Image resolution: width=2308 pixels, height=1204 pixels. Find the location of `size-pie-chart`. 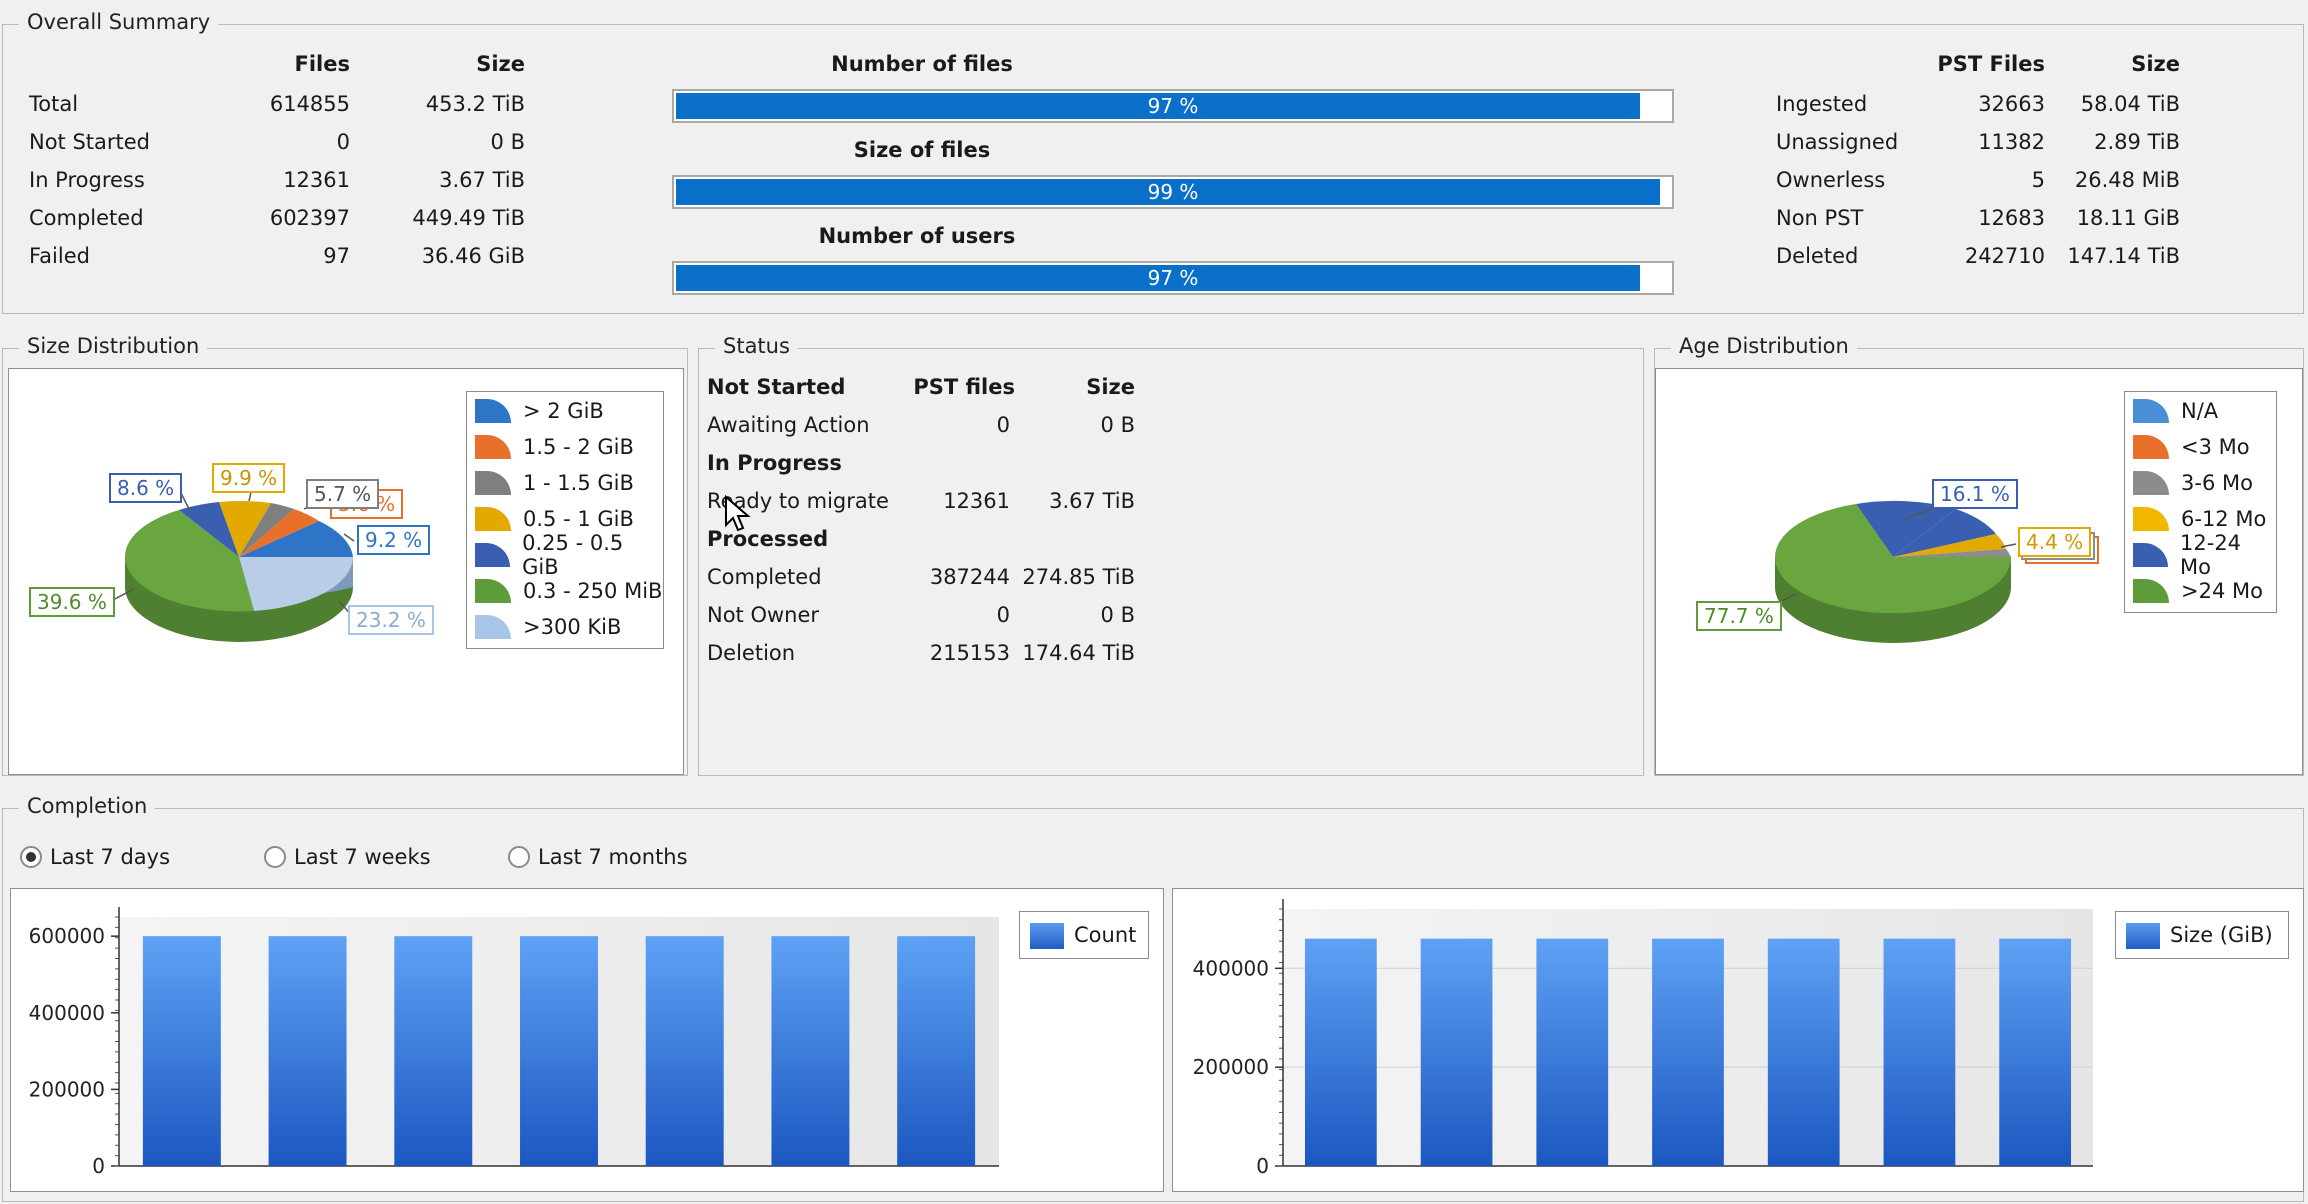

size-pie-chart is located at coordinates (232, 560).